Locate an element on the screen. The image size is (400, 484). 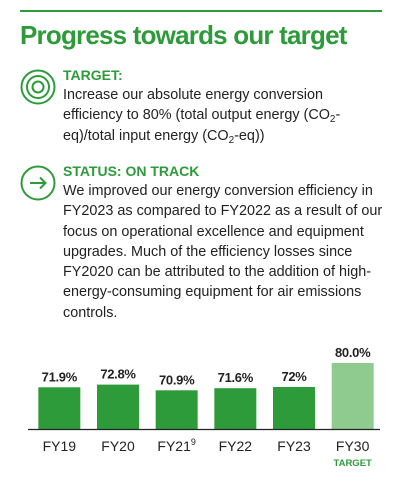
target-tag: TARGET is located at coordinates (352, 463).